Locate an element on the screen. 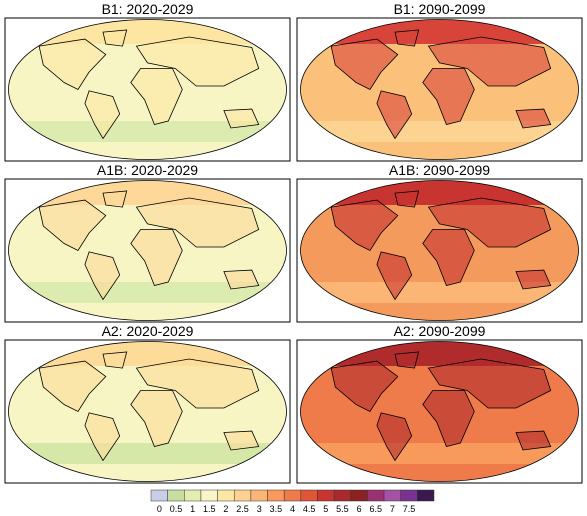 The image size is (587, 516). panel-title: B1: 2090-2099 is located at coordinates (440, 9).